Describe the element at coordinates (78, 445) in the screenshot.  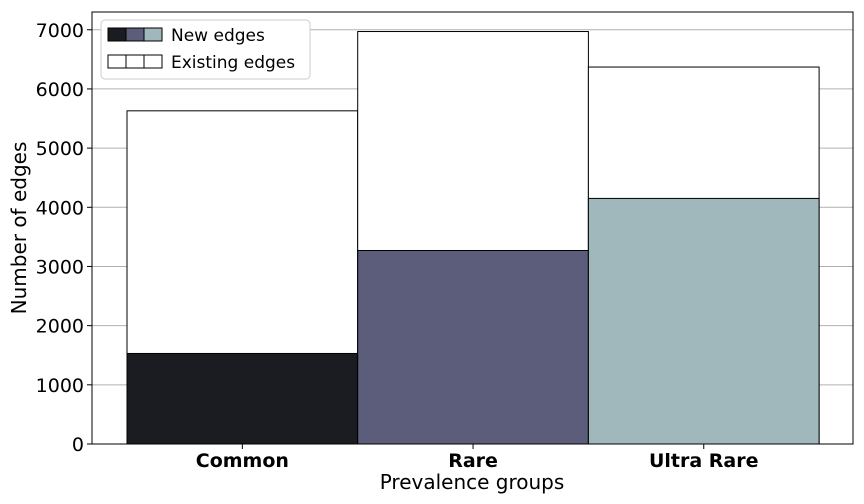
I see `y-tick-label: 0` at that location.